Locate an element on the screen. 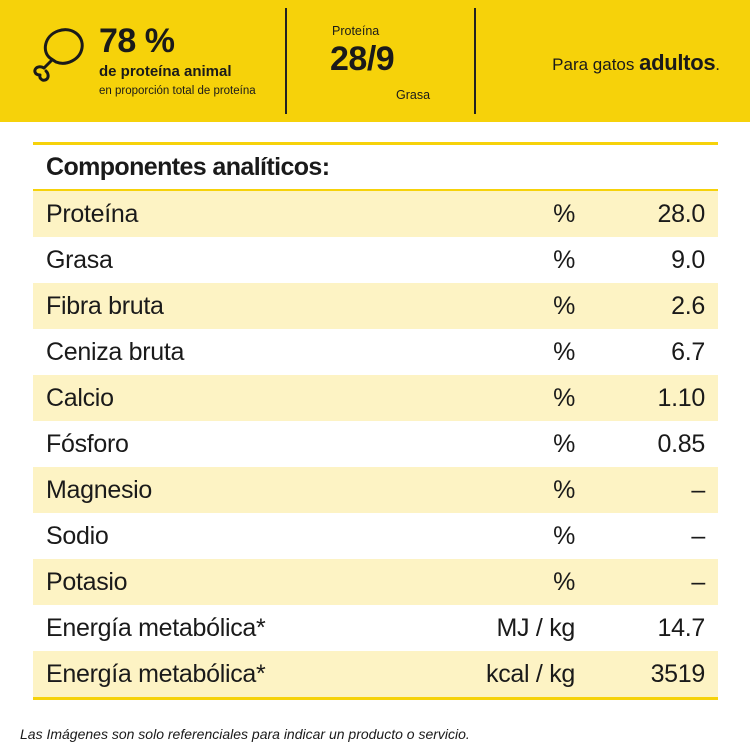  target-prefix: Para gatos is located at coordinates (593, 64).